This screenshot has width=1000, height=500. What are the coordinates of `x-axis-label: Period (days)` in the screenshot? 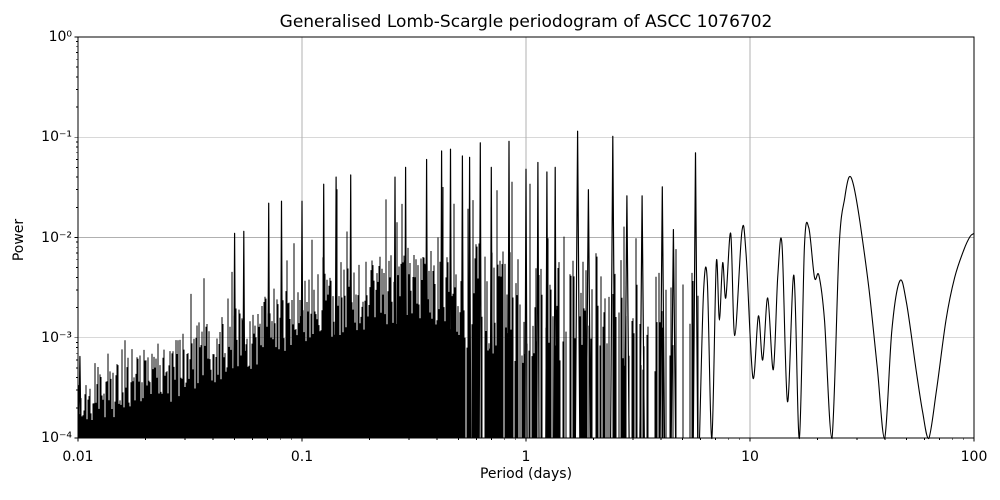 It's located at (526, 474).